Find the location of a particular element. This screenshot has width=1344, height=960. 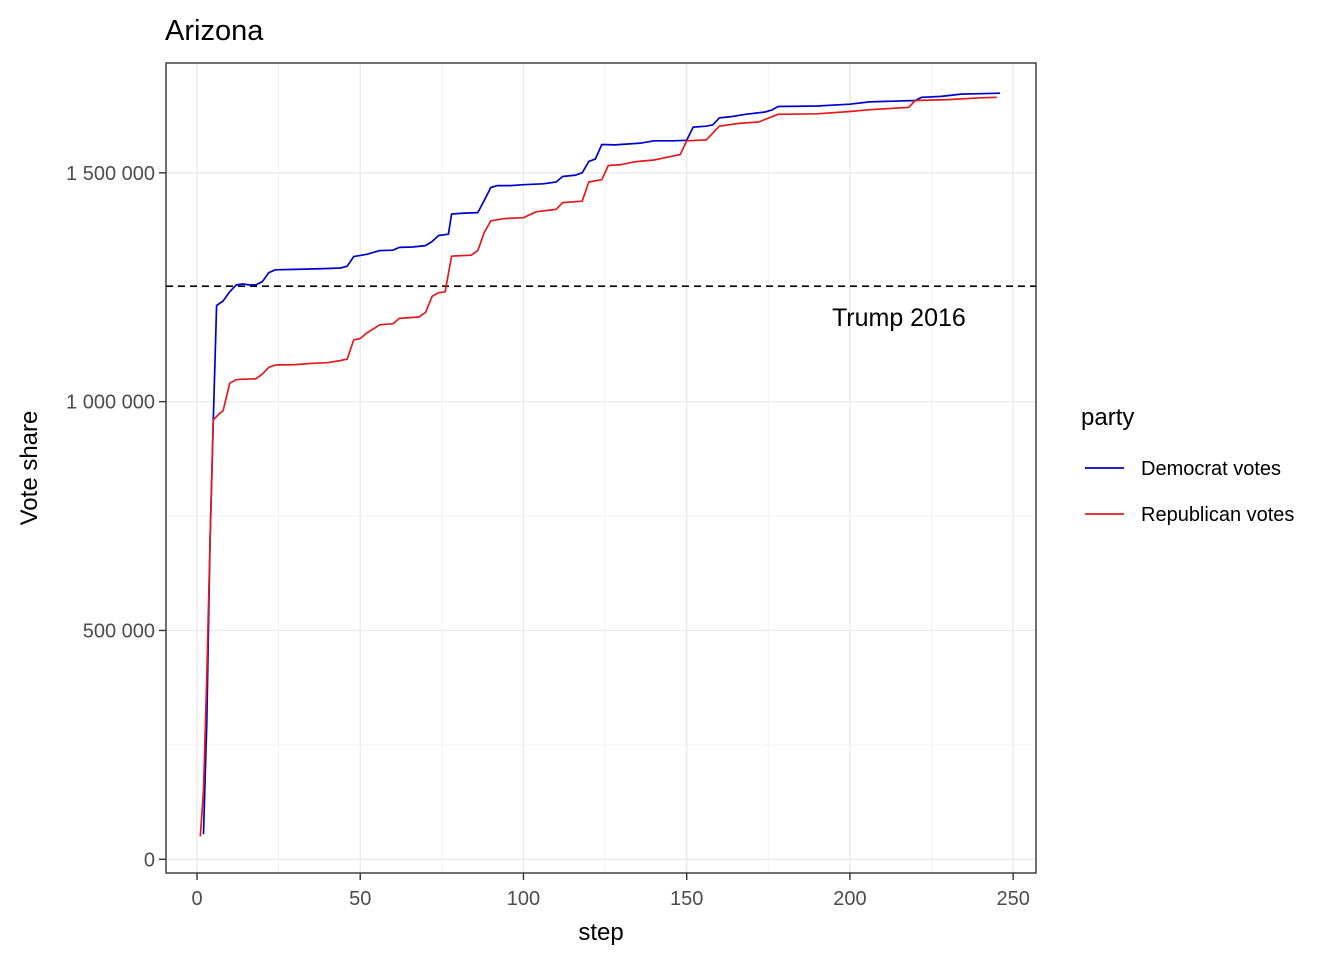

trump-2016-label: Trump 2016 is located at coordinates (899, 318).